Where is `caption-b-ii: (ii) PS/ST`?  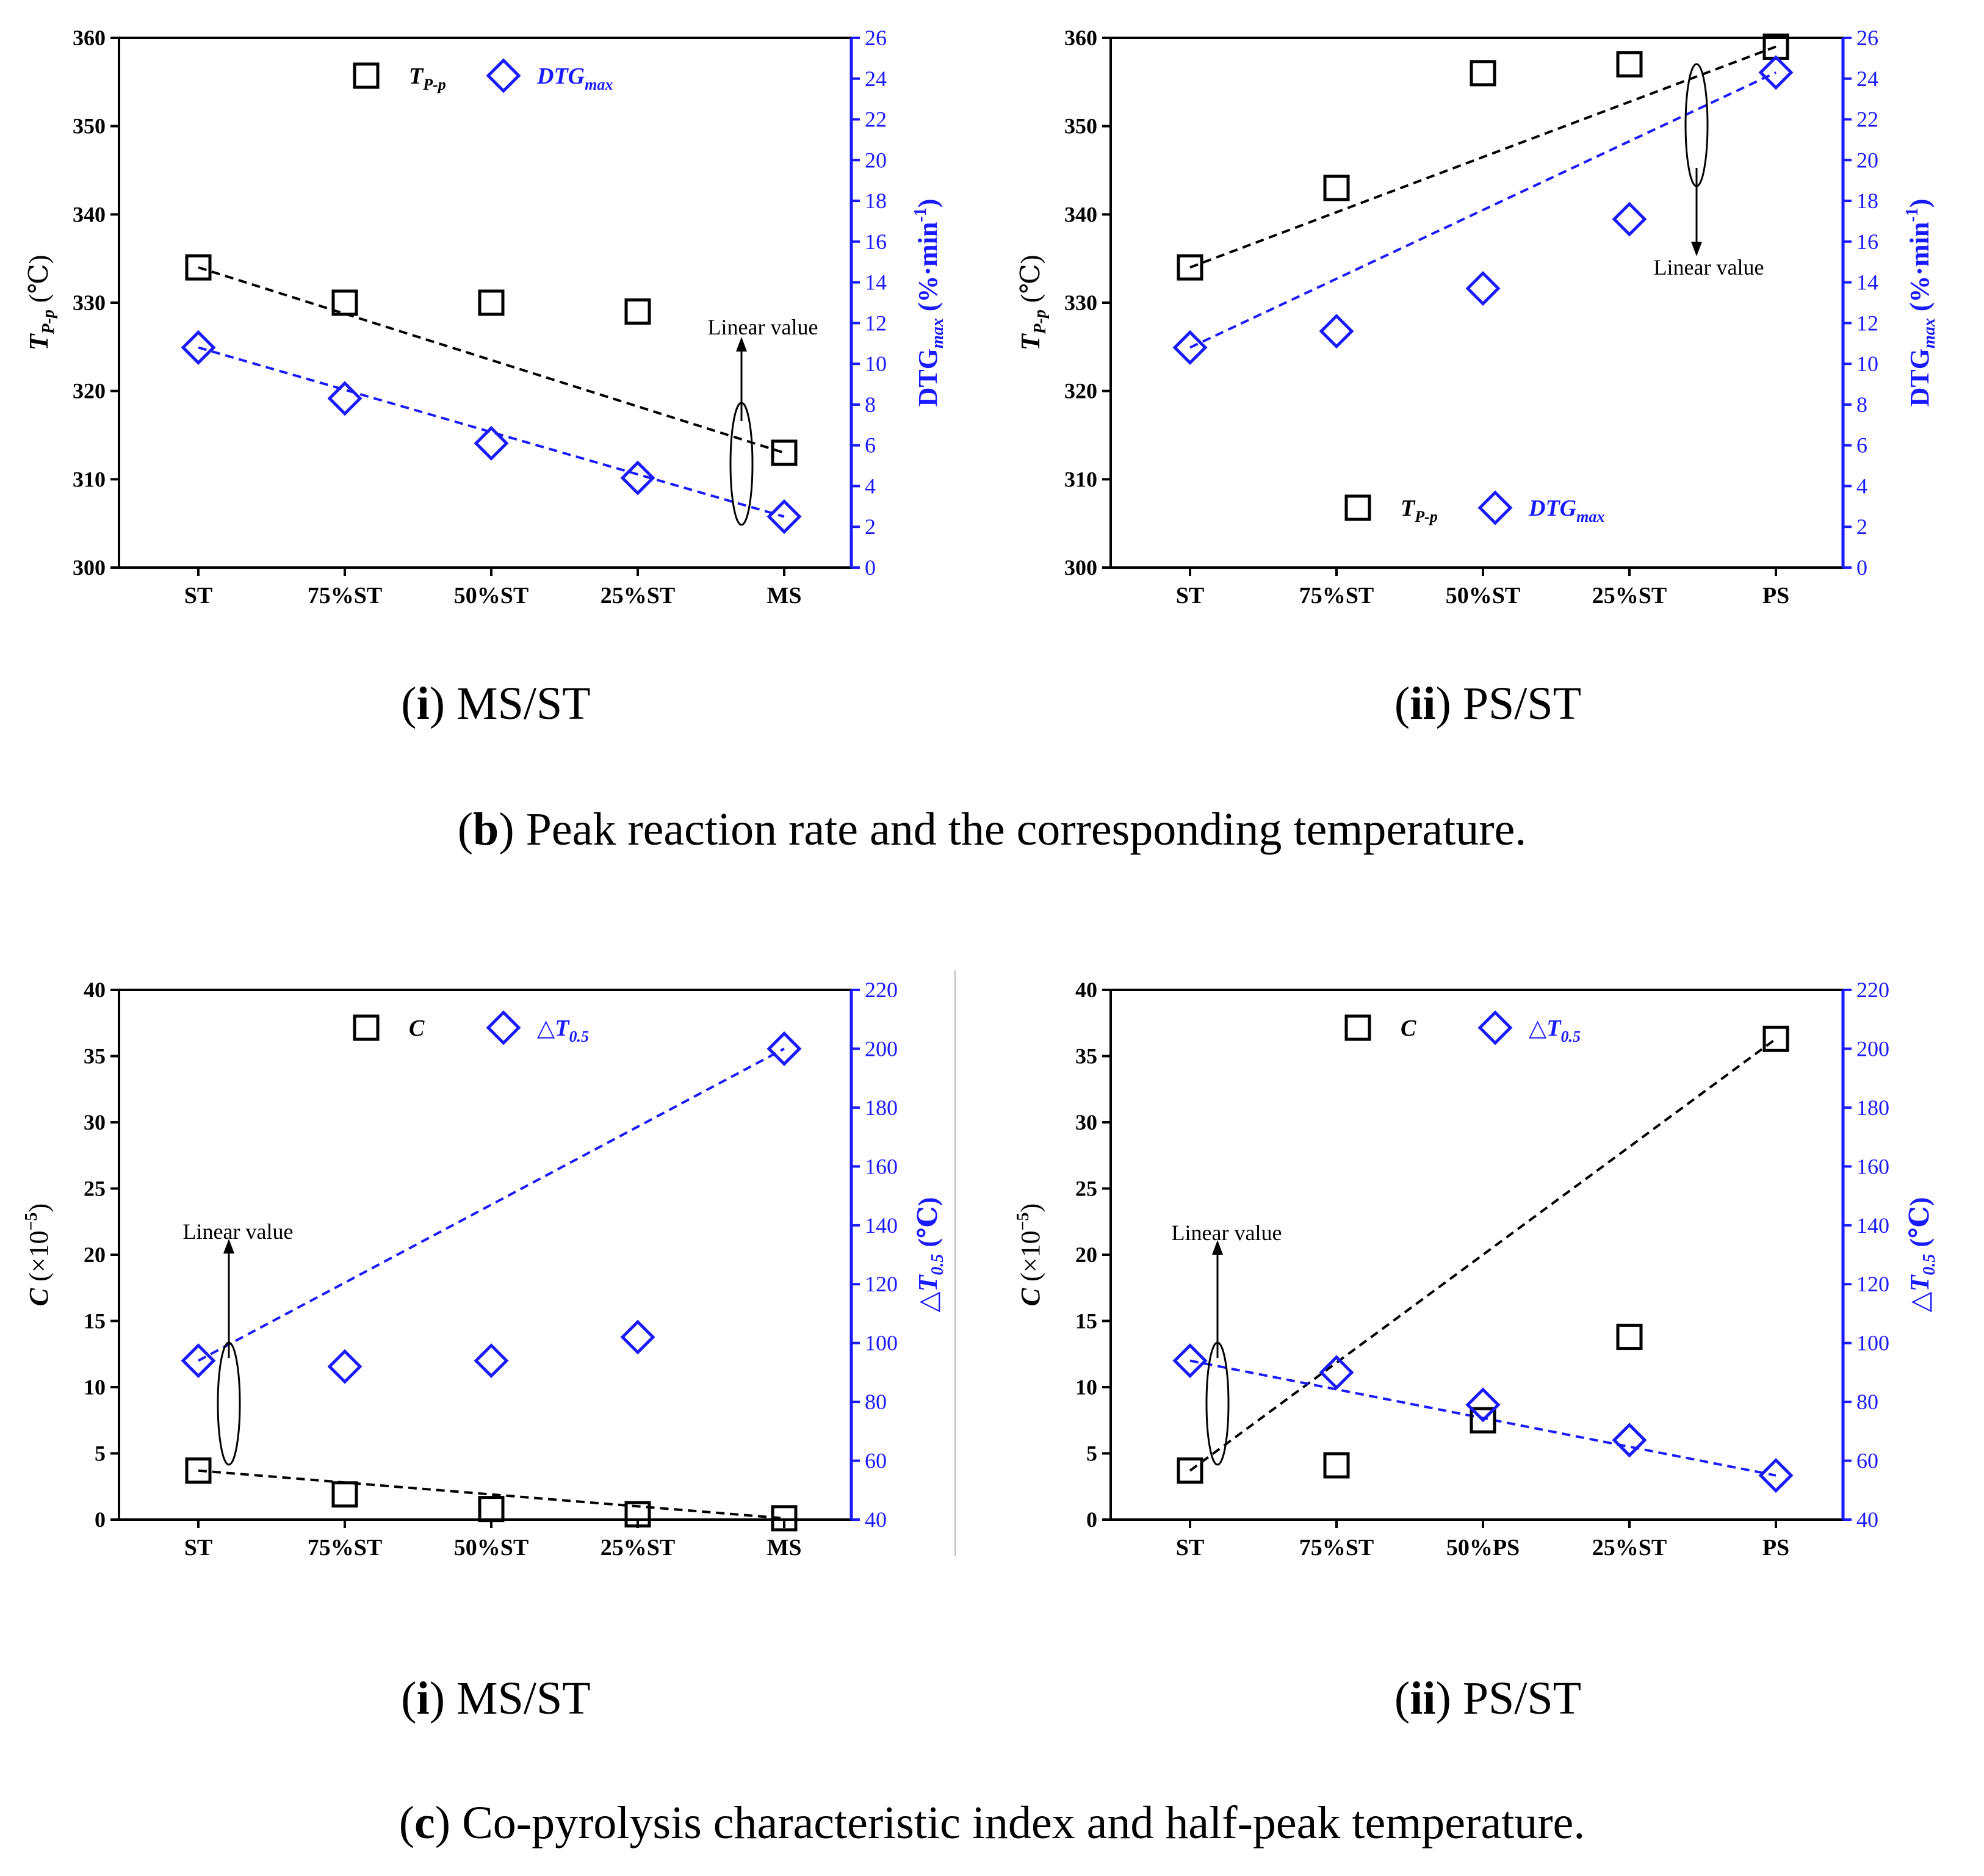
caption-b-ii: (ii) PS/ST is located at coordinates (1488, 703).